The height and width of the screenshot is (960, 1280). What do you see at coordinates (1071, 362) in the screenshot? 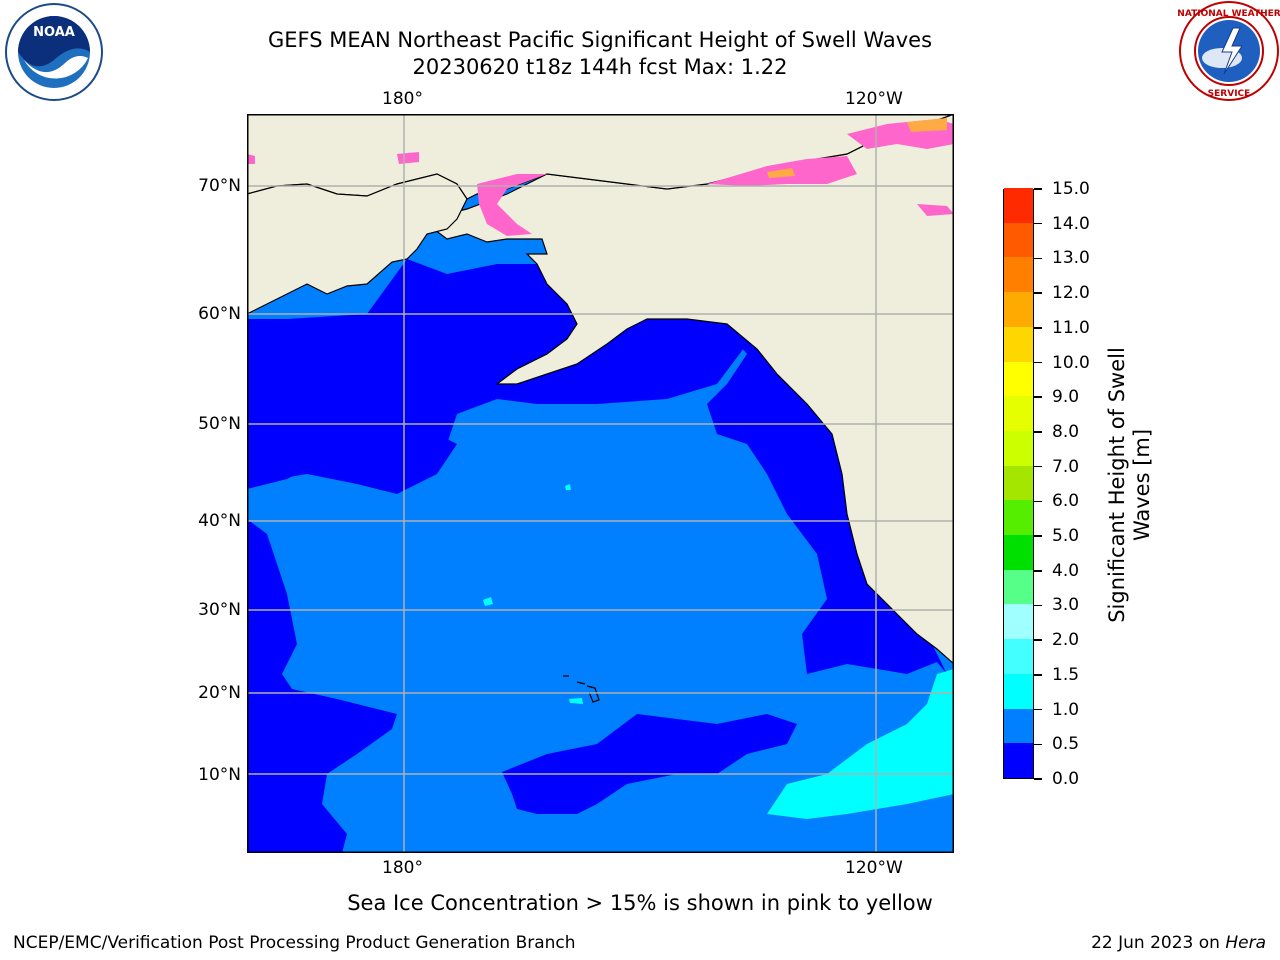
I see `colorbar-tick-label: 10.0` at bounding box center [1071, 362].